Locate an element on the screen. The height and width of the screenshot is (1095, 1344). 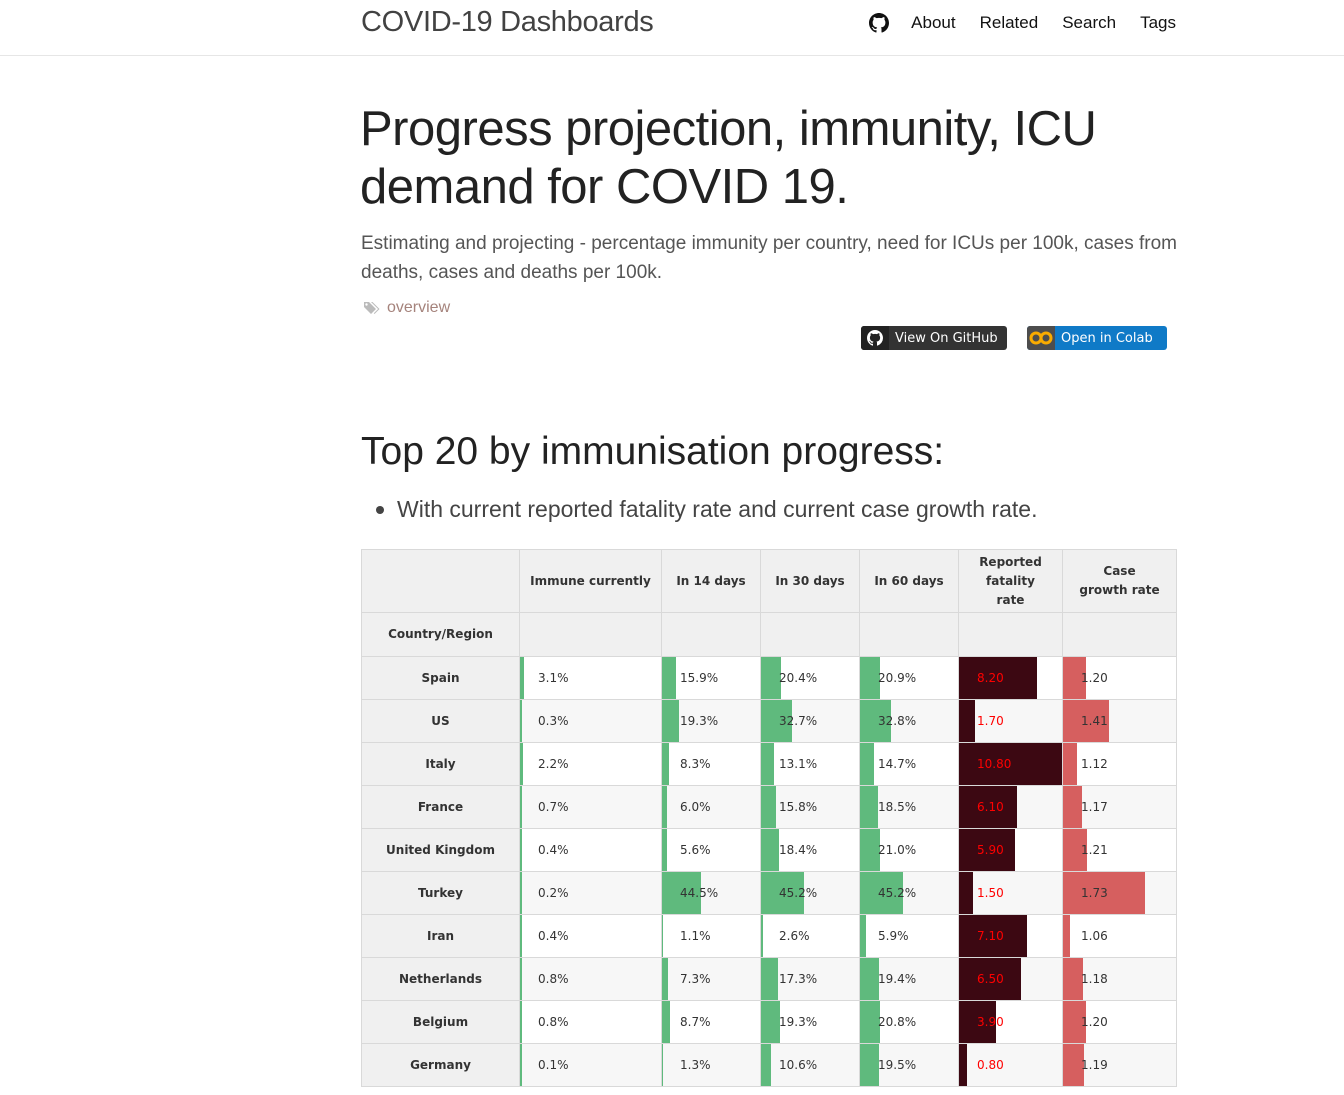
cell-value: 18.5% is located at coordinates (897, 807).